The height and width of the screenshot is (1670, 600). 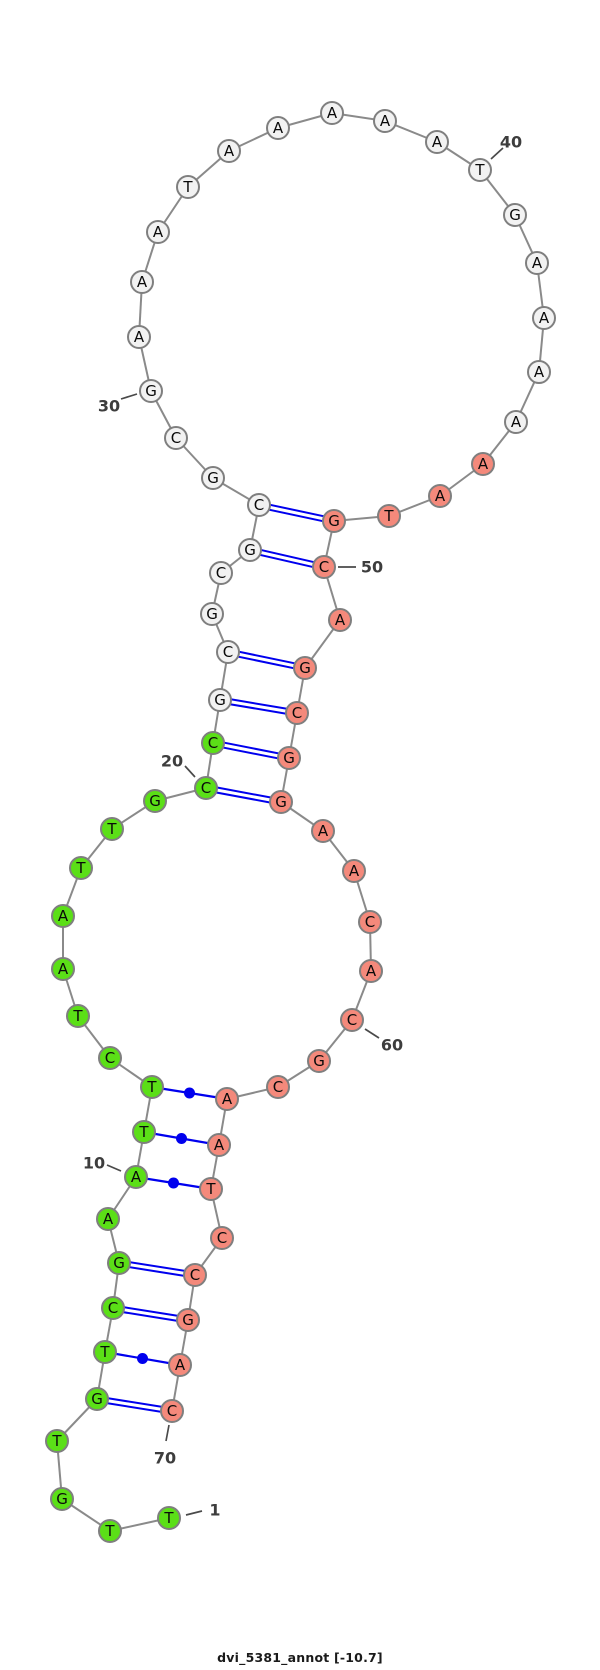 I want to click on nucleotide-base-2: T, so click(x=109, y=1531).